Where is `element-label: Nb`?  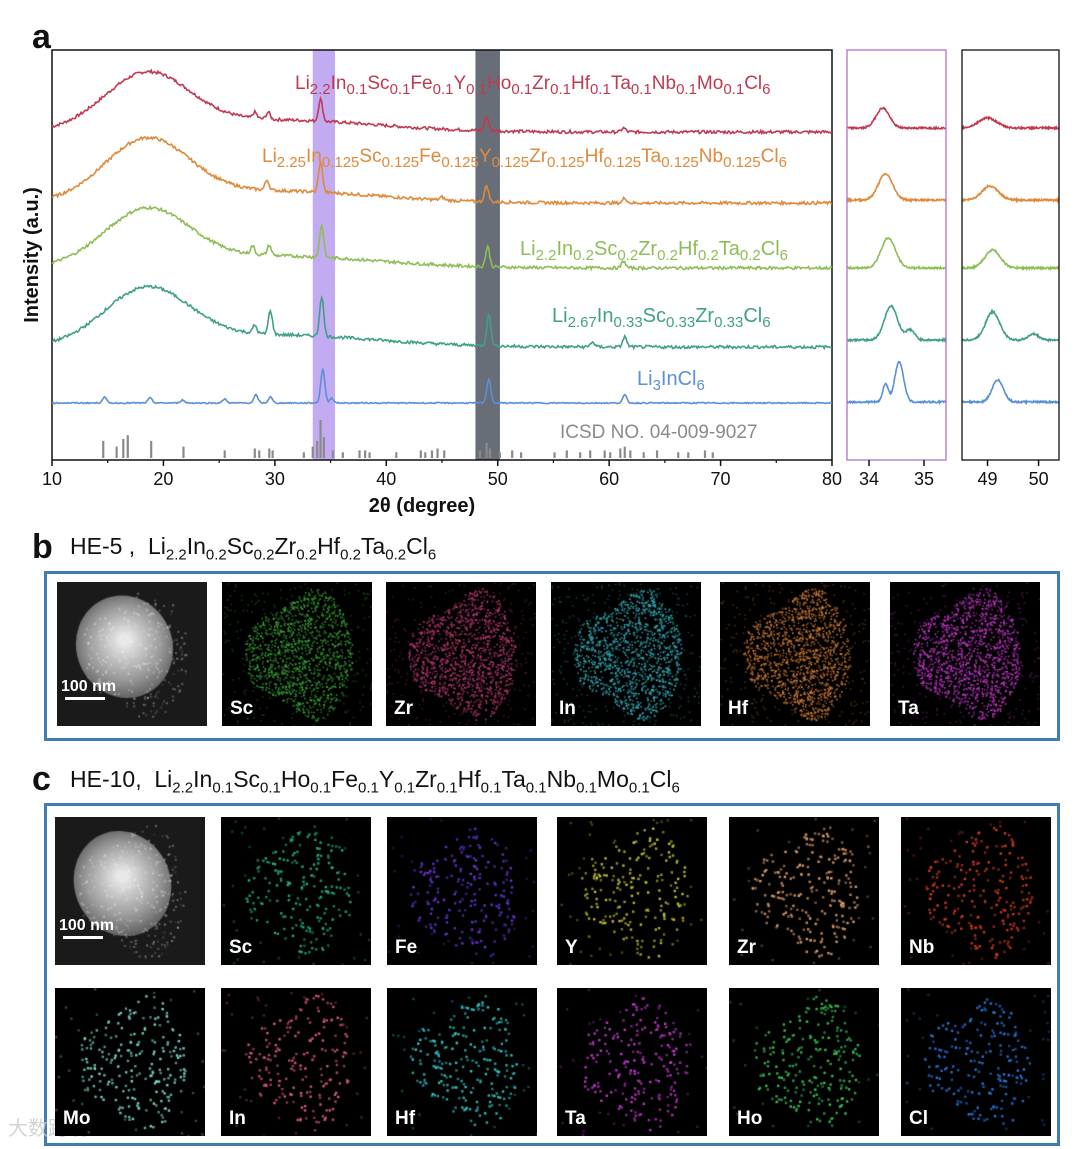
element-label: Nb is located at coordinates (922, 947).